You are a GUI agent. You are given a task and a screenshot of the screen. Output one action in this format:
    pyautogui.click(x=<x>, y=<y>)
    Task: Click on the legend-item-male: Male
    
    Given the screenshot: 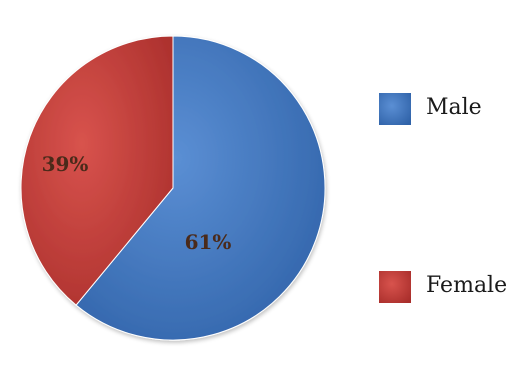 What is the action you would take?
    pyautogui.click(x=430, y=109)
    